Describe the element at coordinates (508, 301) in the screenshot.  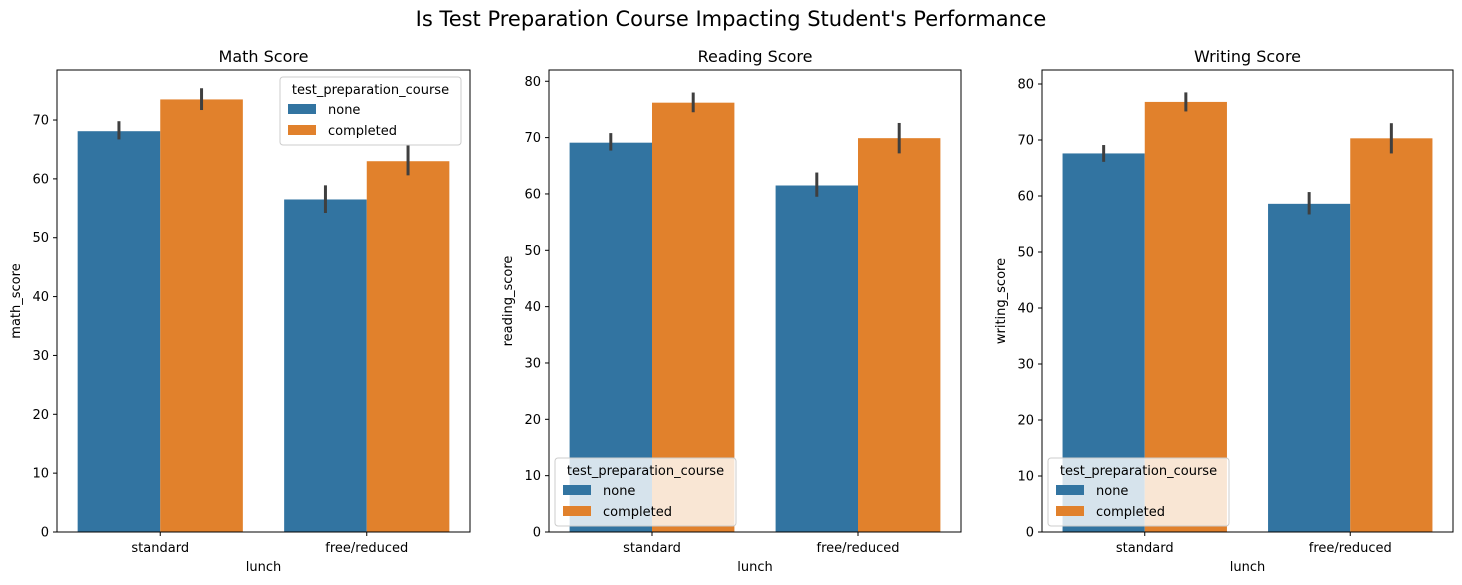
I see `y-axis-label: reading_score` at that location.